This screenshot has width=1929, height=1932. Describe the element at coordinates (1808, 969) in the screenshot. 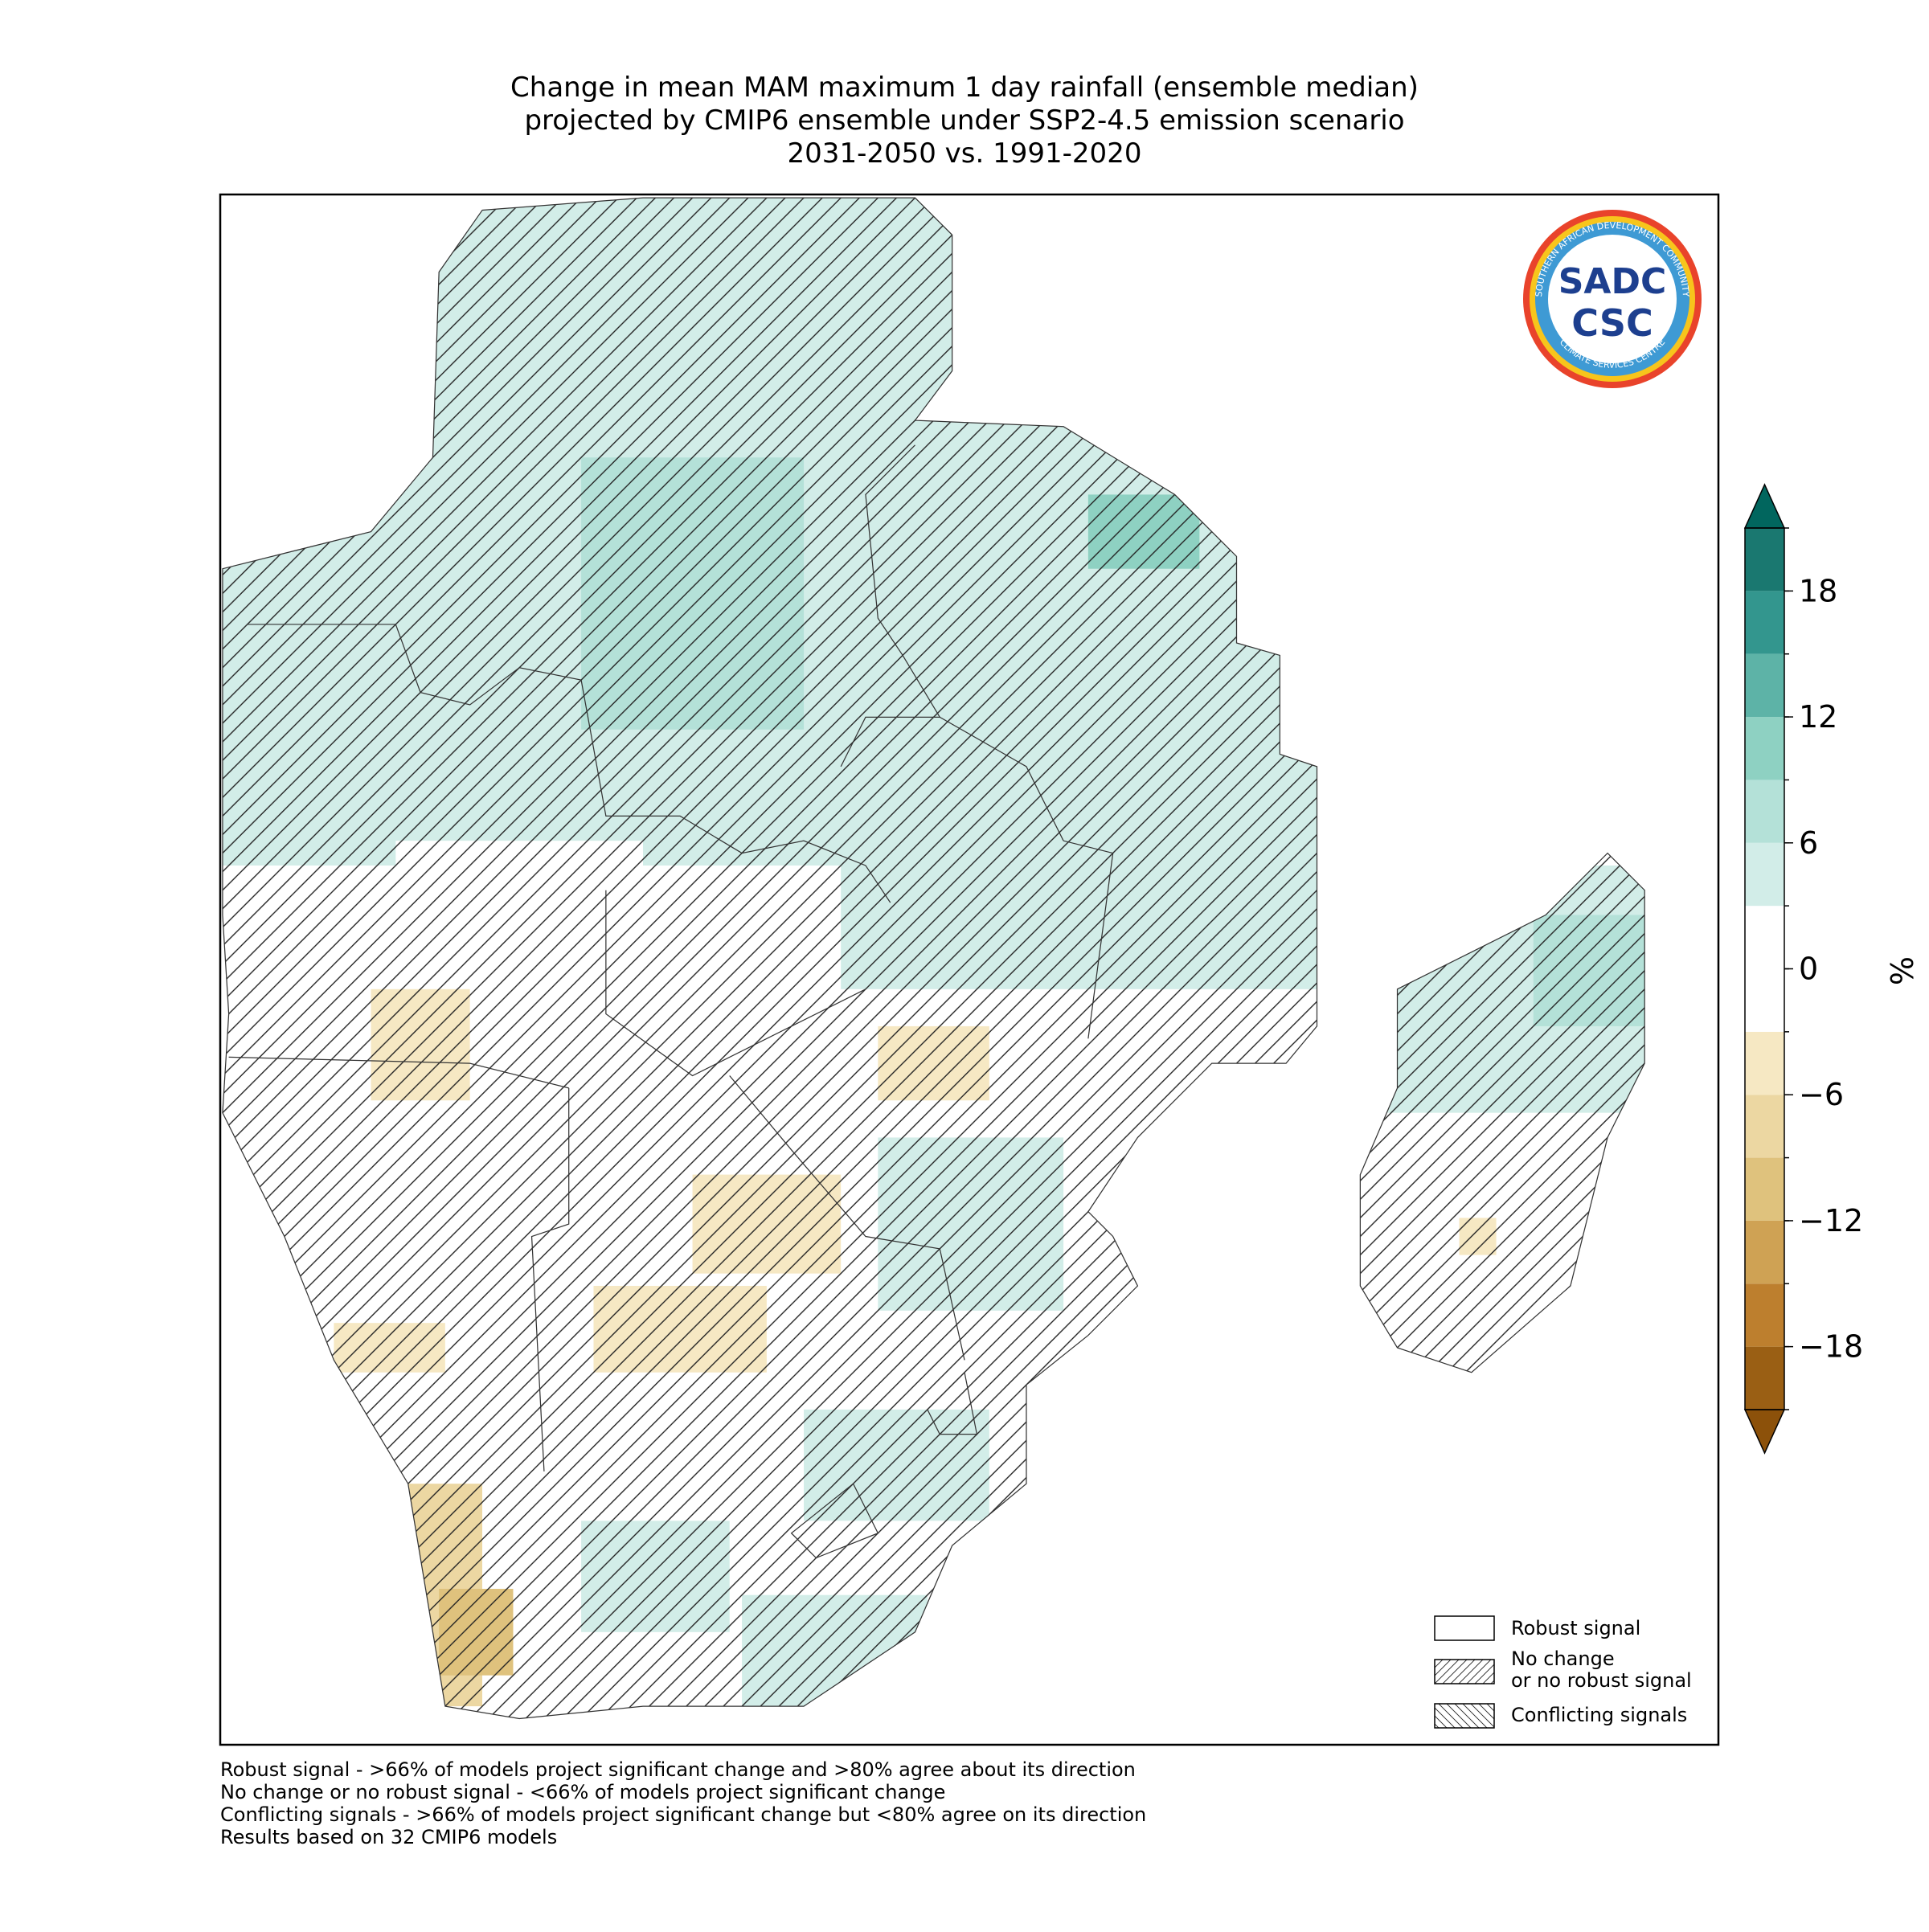

I see `colorbar-tick-label: 0` at that location.